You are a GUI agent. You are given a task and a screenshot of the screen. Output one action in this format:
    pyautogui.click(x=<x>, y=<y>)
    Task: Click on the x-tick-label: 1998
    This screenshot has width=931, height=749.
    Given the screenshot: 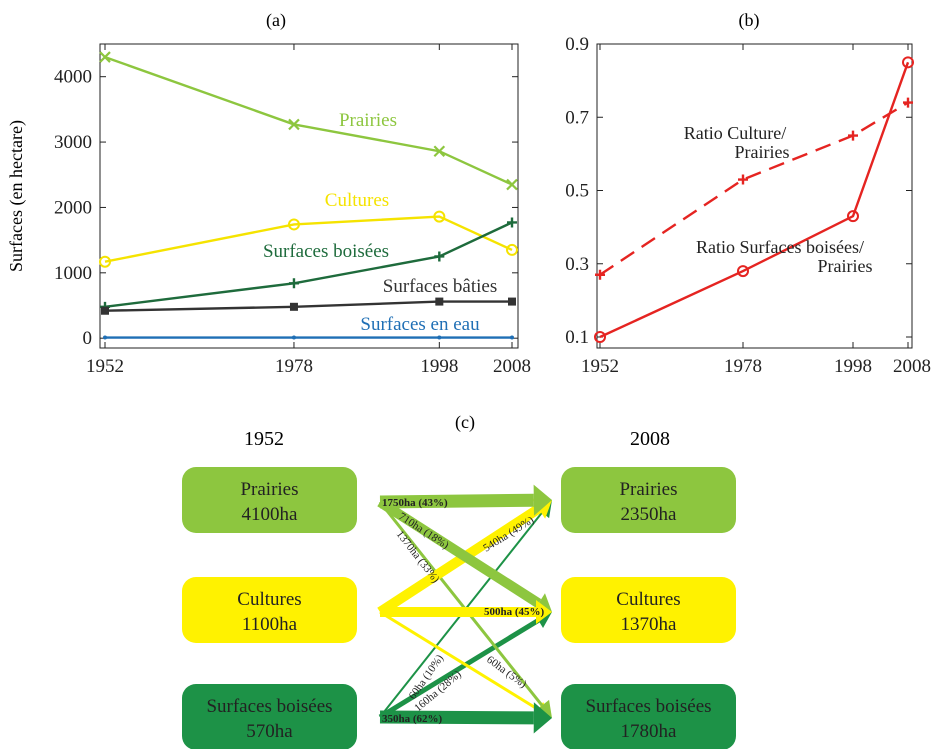 What is the action you would take?
    pyautogui.click(x=439, y=366)
    